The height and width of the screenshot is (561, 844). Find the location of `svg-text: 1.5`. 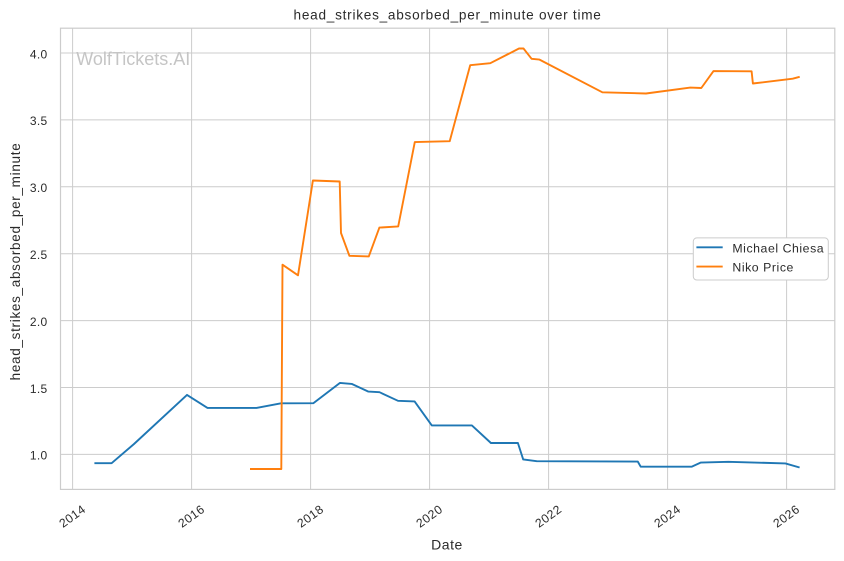

svg-text: 1.5 is located at coordinates (39, 389).